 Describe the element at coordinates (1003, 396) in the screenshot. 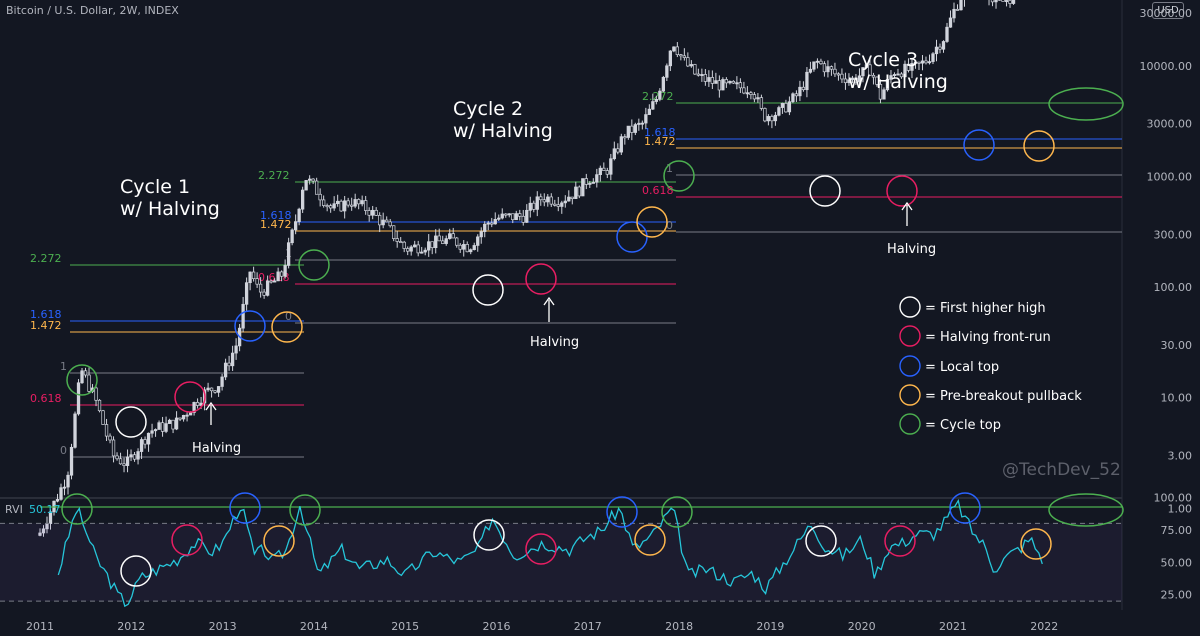

I see `legend-item-pre-breakout-pullback: = Pre-breakout pullback` at that location.